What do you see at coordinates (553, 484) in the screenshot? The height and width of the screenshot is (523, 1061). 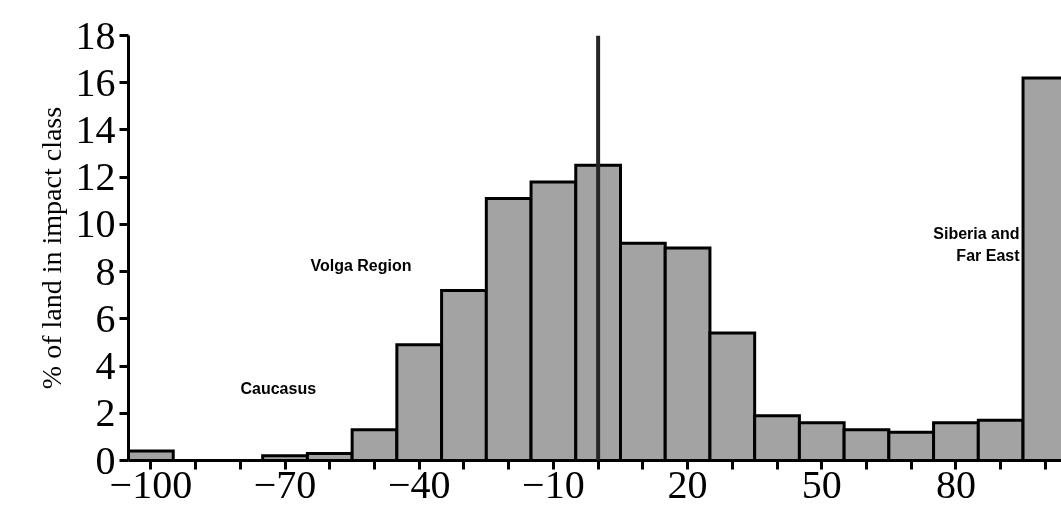 I see `x-tick-label: −10` at bounding box center [553, 484].